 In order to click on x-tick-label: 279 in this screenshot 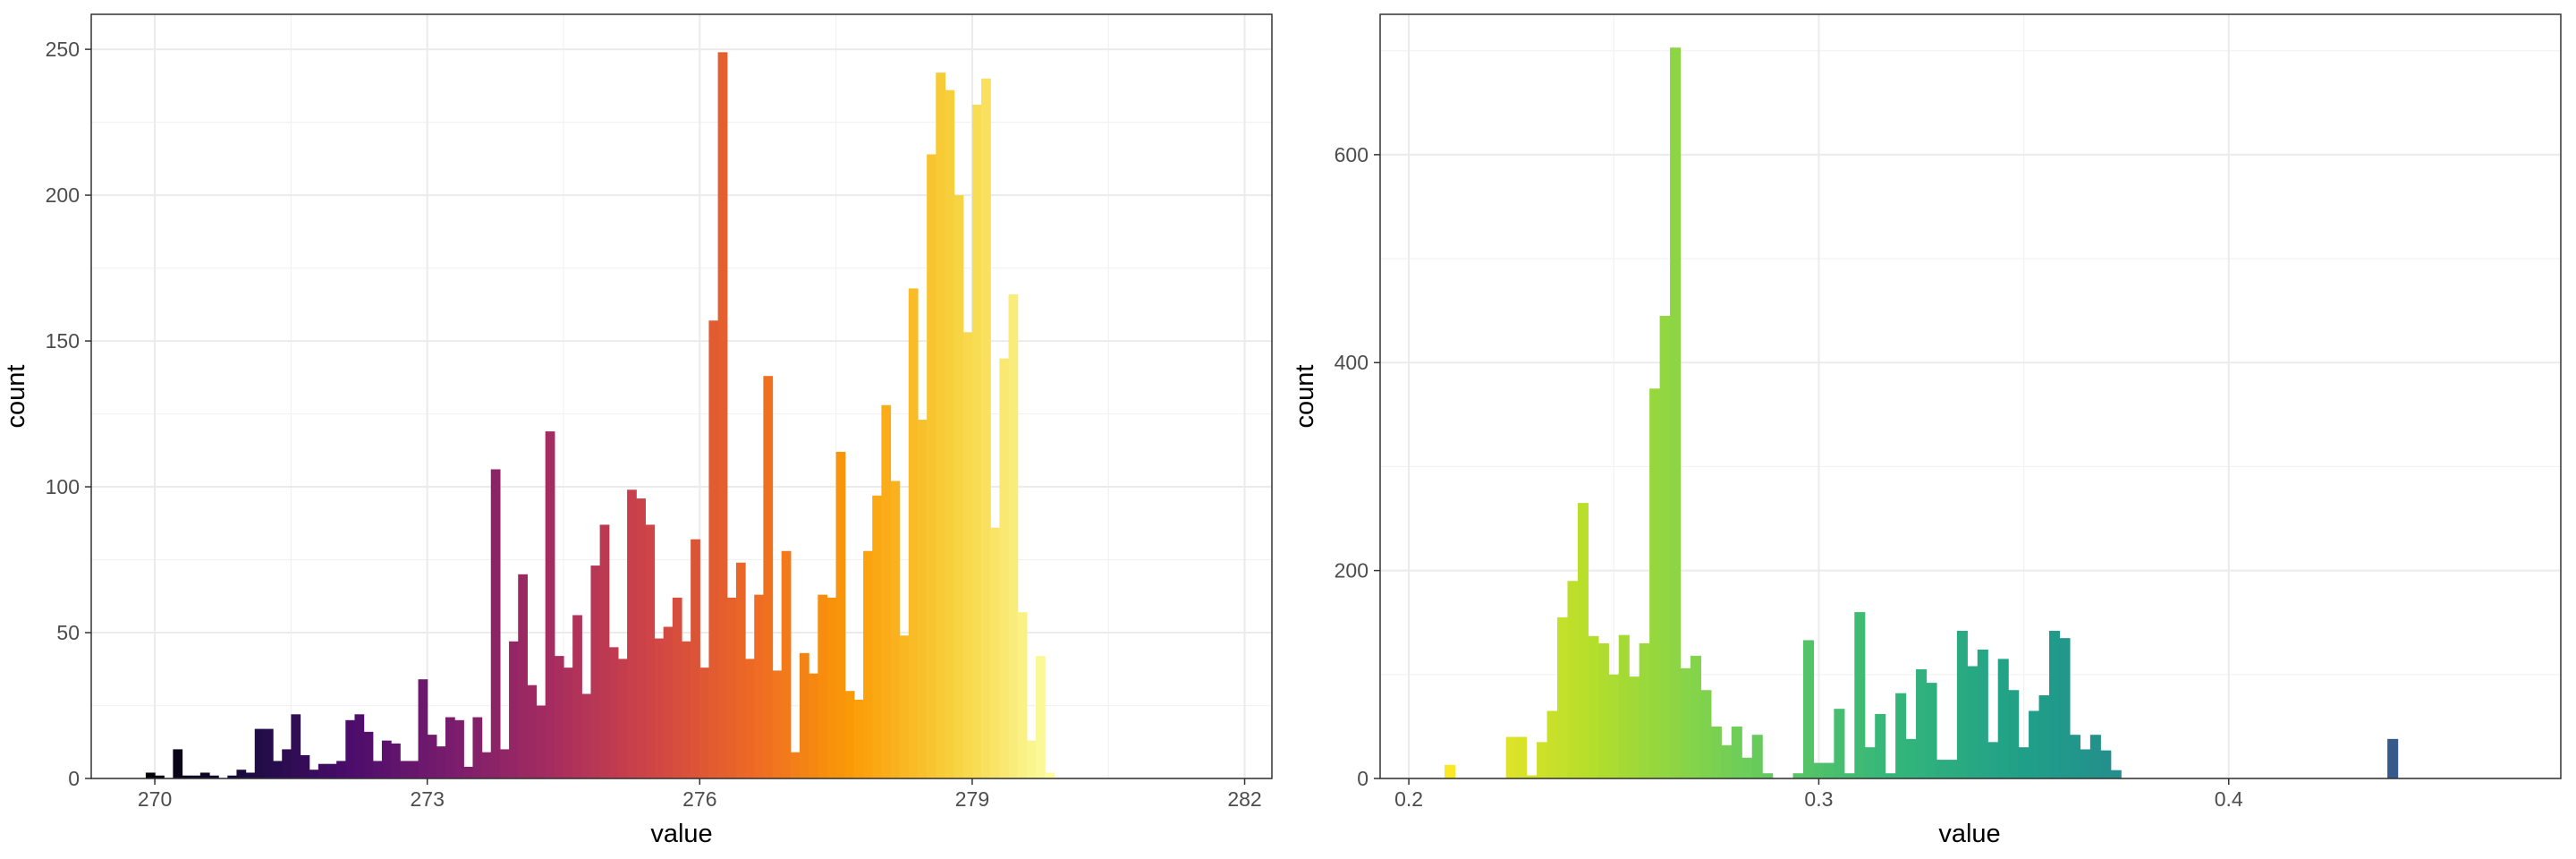, I will do `click(972, 799)`.